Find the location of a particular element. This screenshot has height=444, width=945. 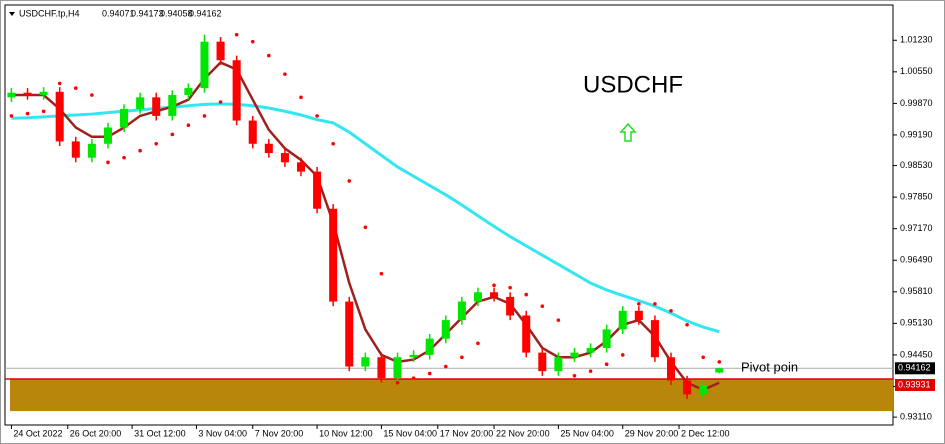

x-tick-label: 31 Oct 12:00 is located at coordinates (160, 433).